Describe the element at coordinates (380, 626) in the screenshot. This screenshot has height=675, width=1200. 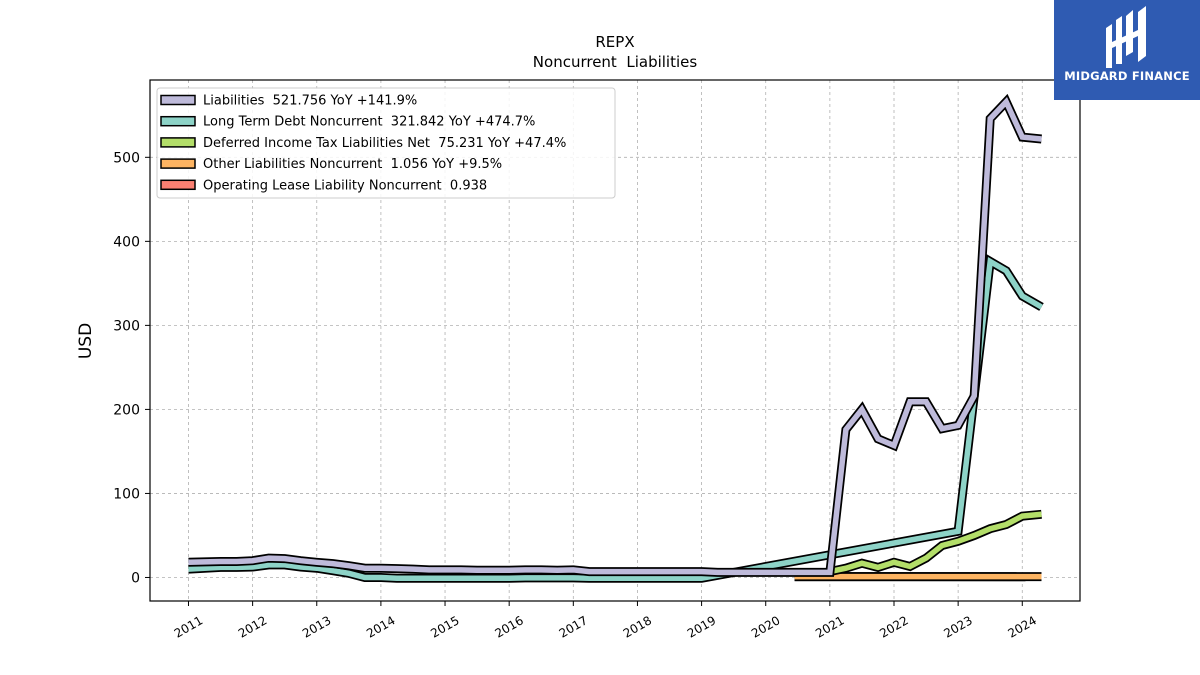
I see `x-tick-label: 2014` at that location.